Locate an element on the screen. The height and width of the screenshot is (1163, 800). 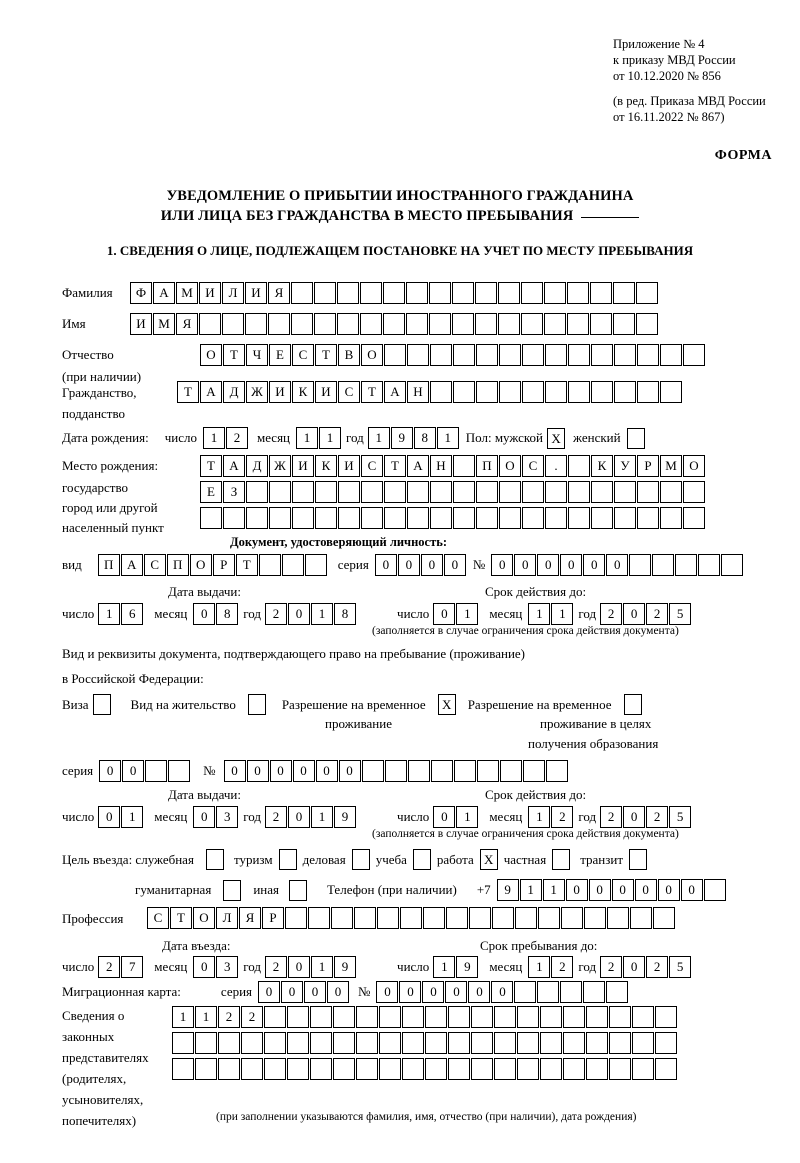
checkbox-purpose-official is located at coordinates (214, 859).